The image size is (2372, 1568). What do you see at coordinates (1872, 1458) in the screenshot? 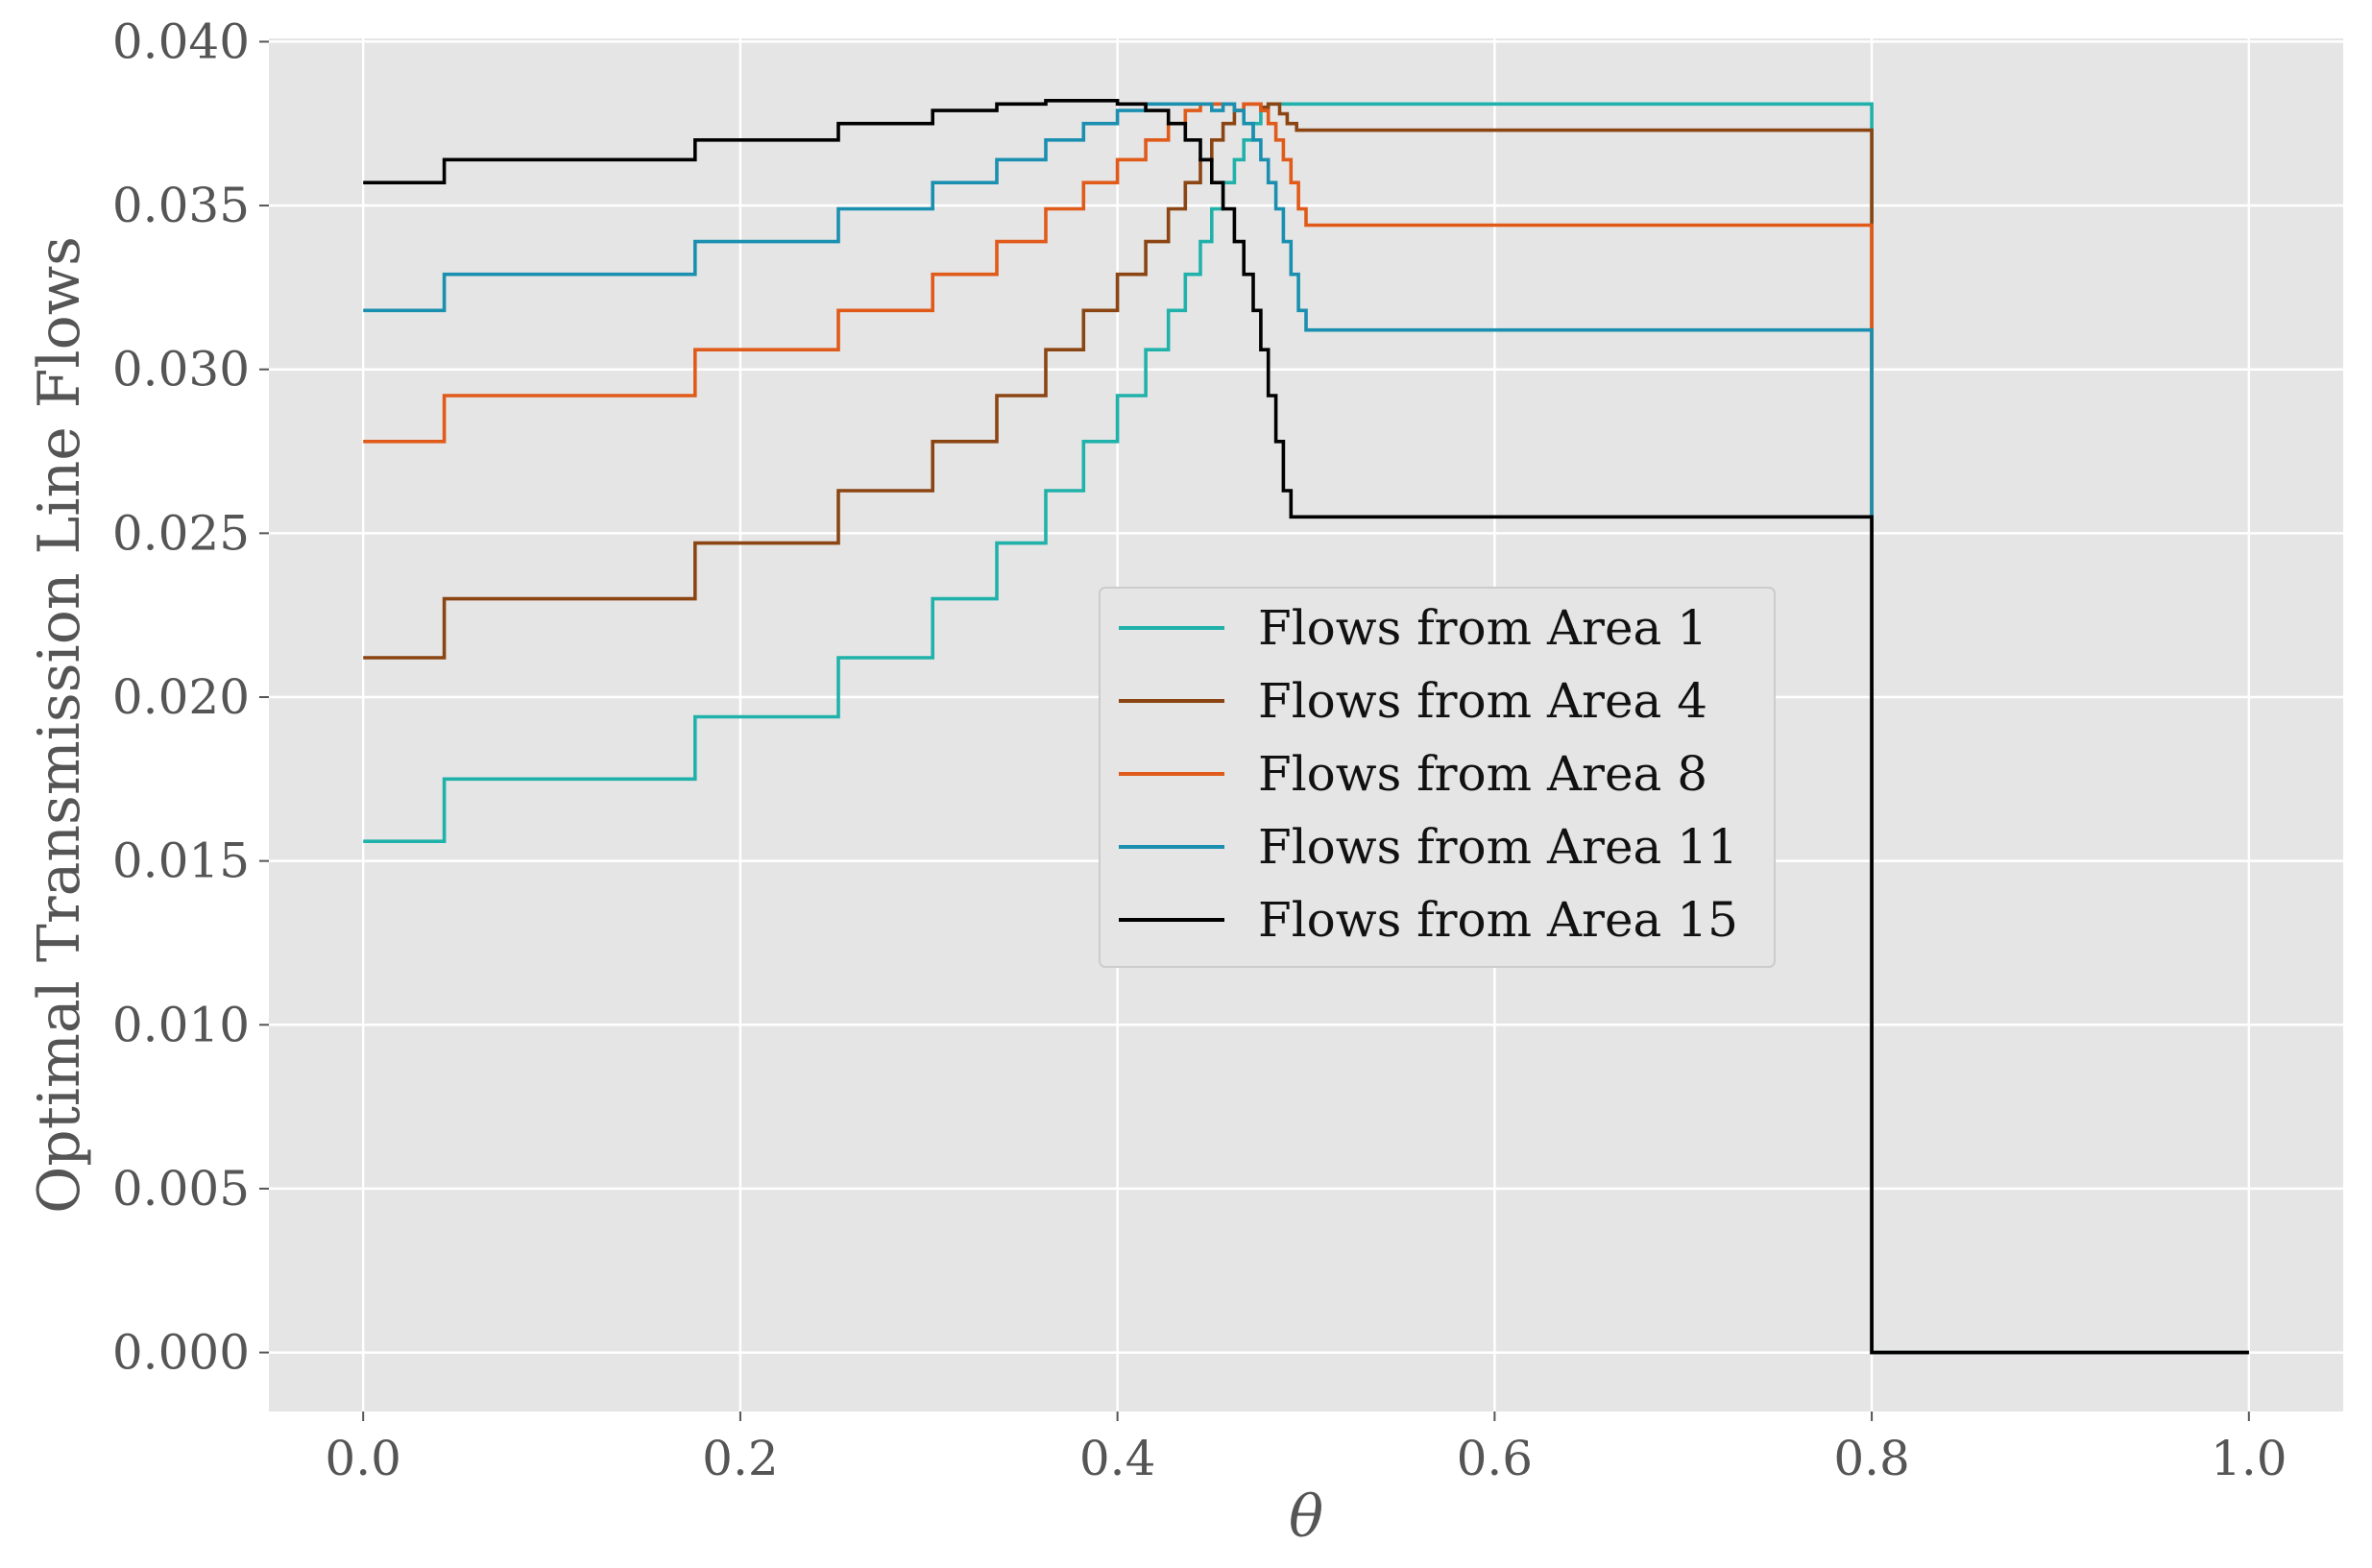
I see `x-tick-label: 0.8` at bounding box center [1872, 1458].